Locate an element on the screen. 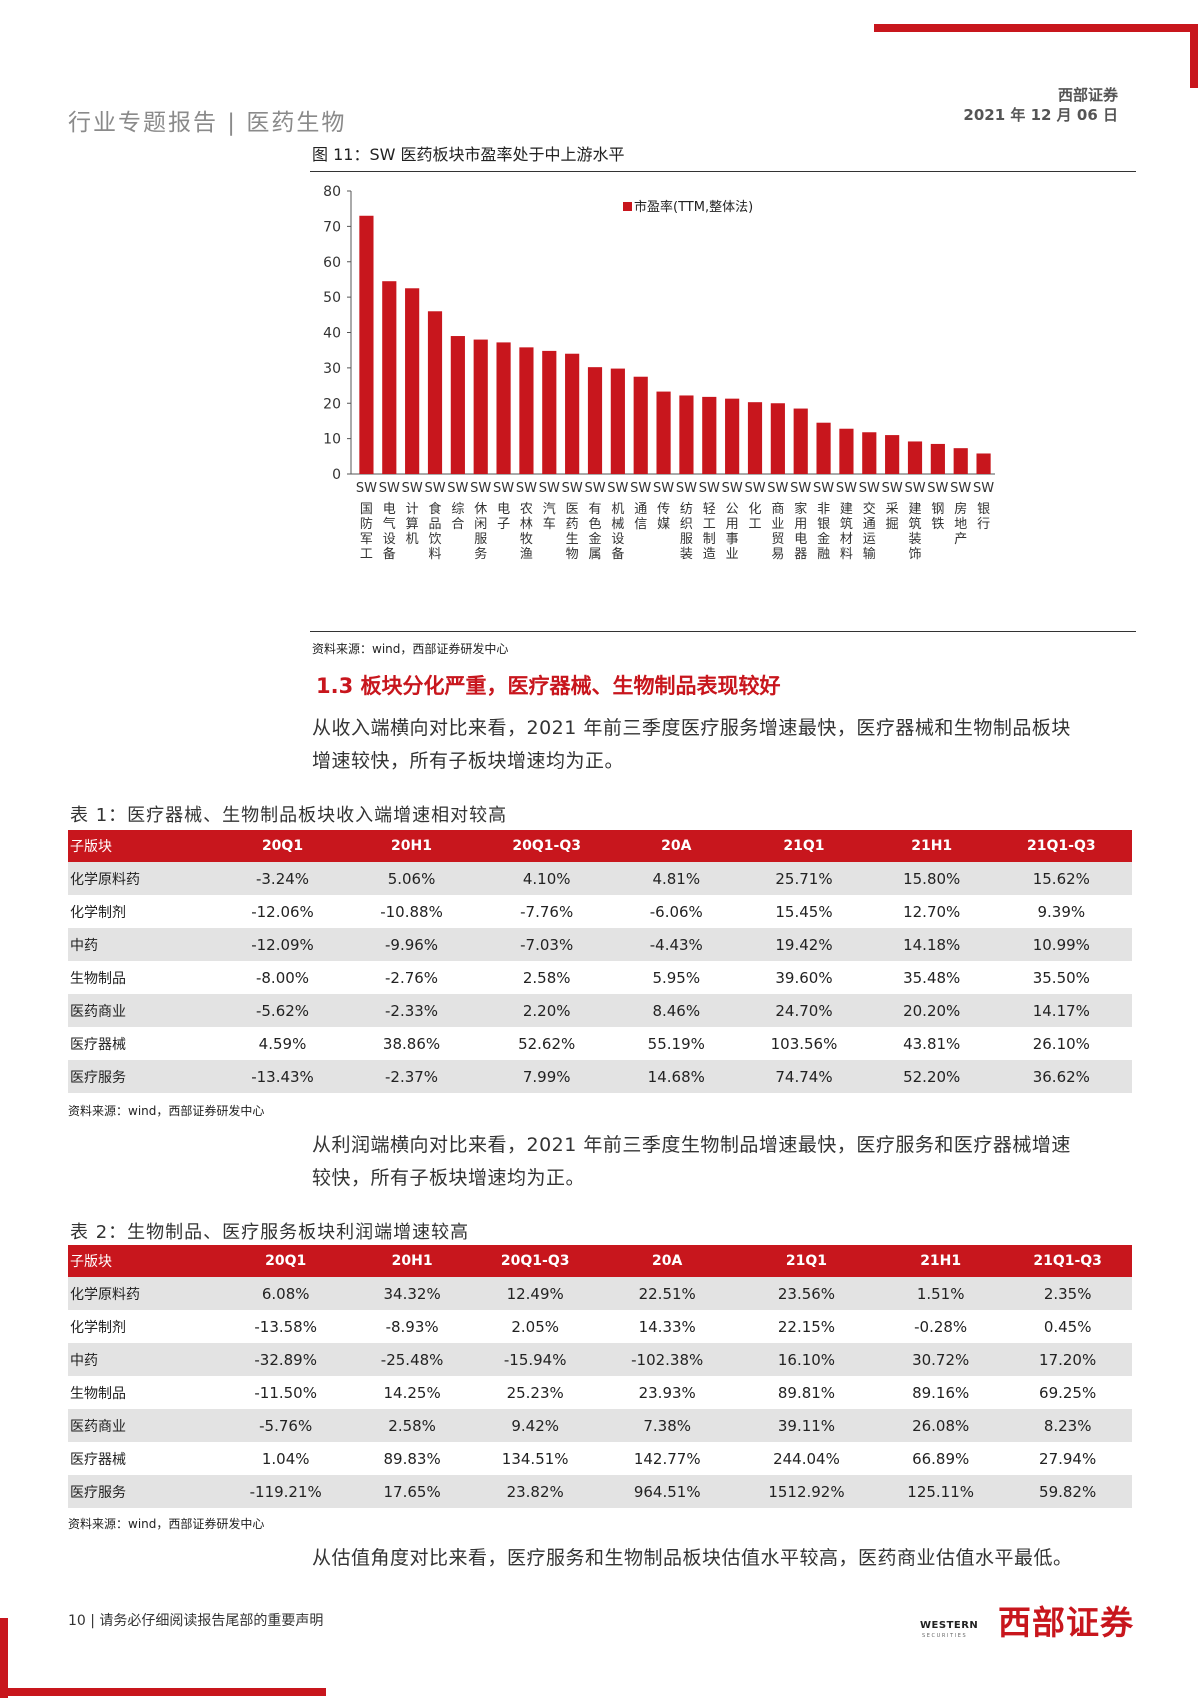 This screenshot has height=1698, width=1200. figure-title: 图 11：SW 医药板块市盈率处于中上游水平 is located at coordinates (468, 154).